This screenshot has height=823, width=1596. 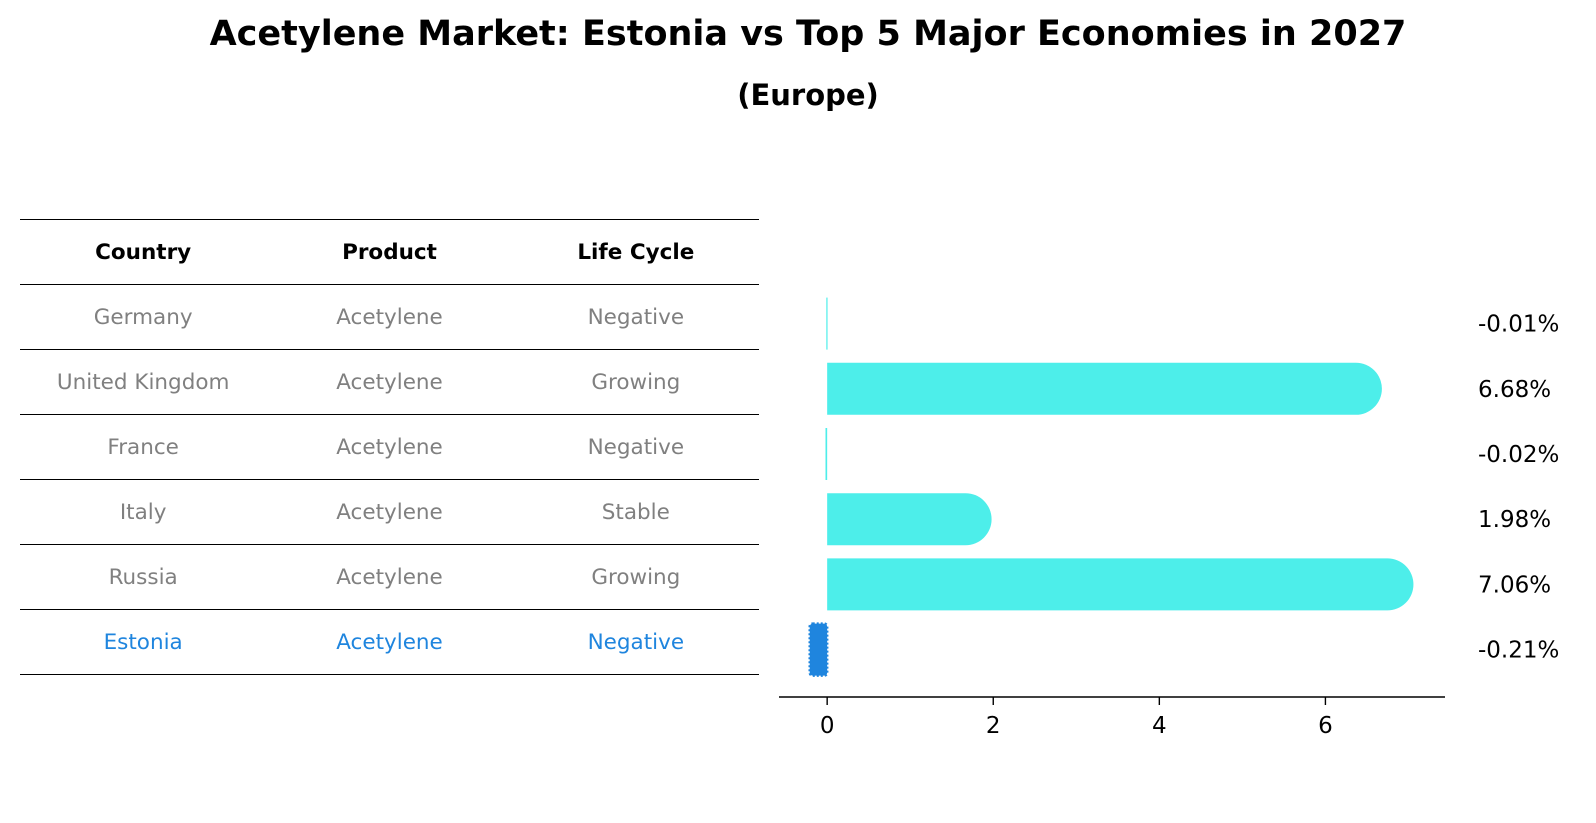 I want to click on table-header-row: Country Product Life Cycle, so click(x=389, y=251).